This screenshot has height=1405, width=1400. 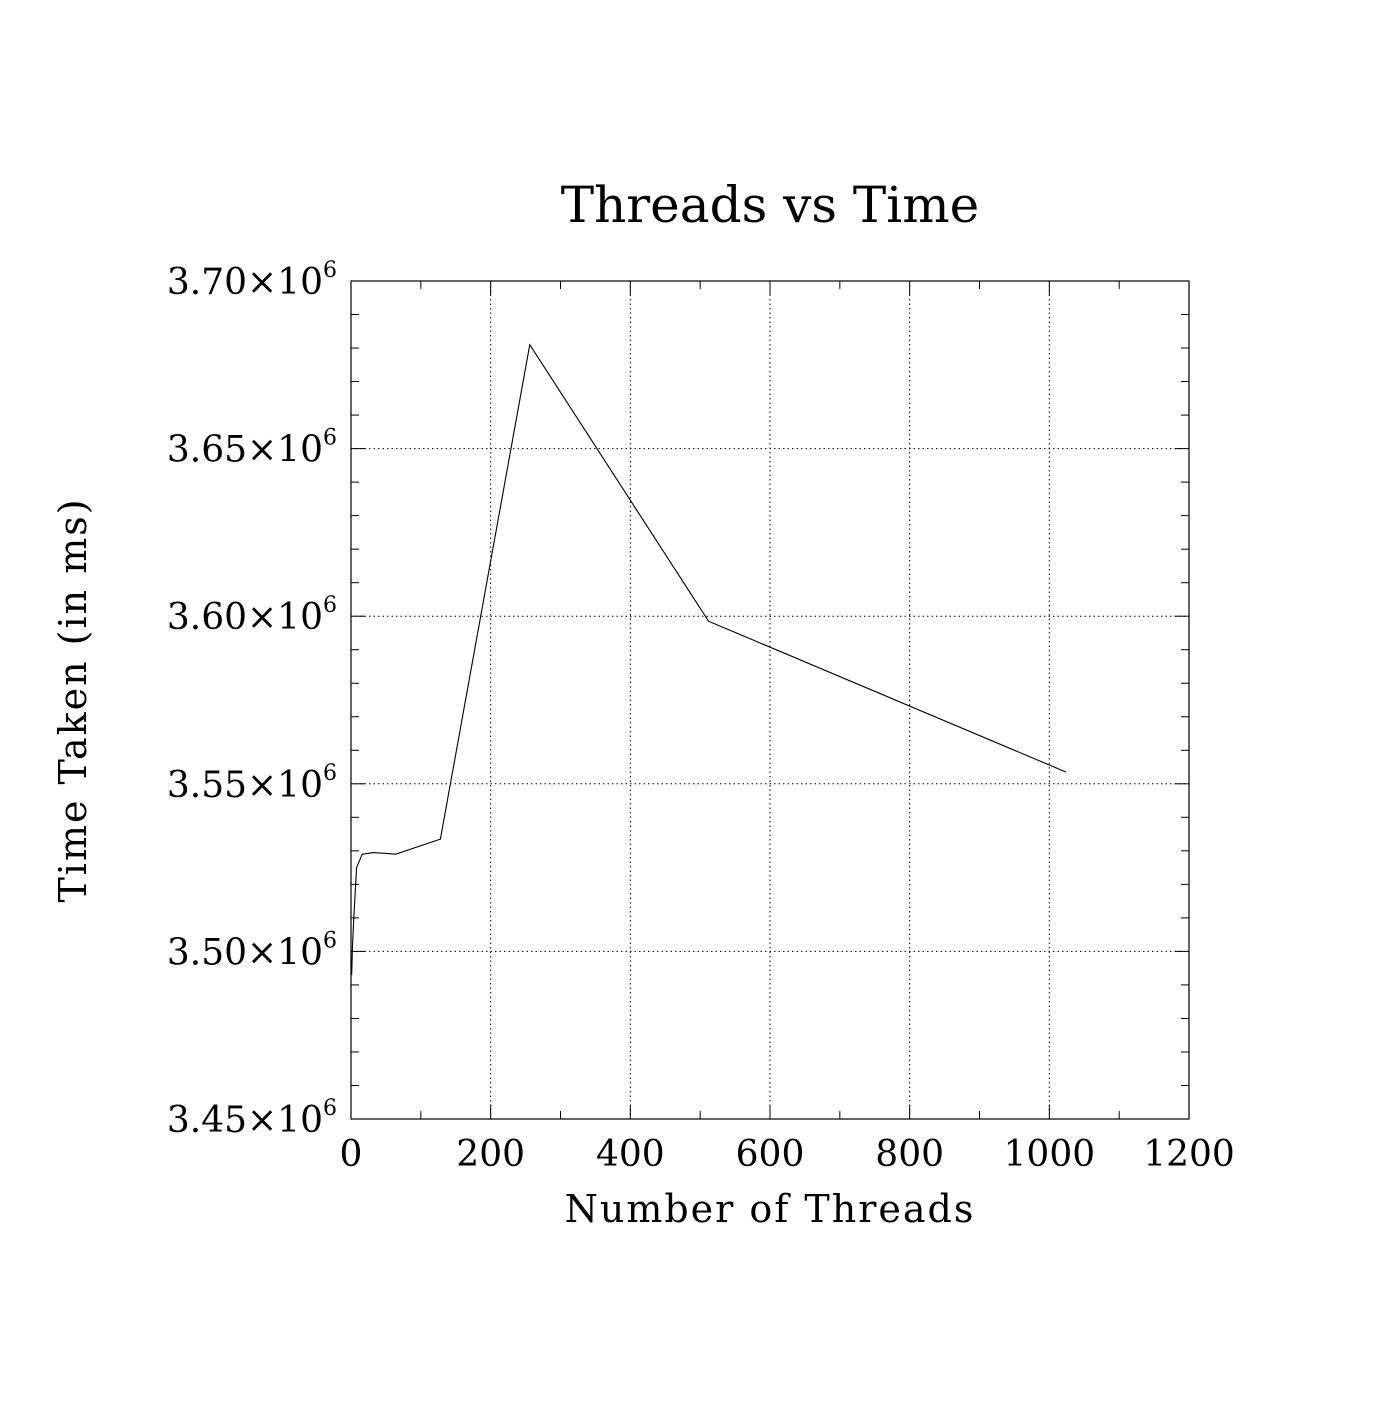 What do you see at coordinates (351, 1154) in the screenshot?
I see `x-tick-label: 0` at bounding box center [351, 1154].